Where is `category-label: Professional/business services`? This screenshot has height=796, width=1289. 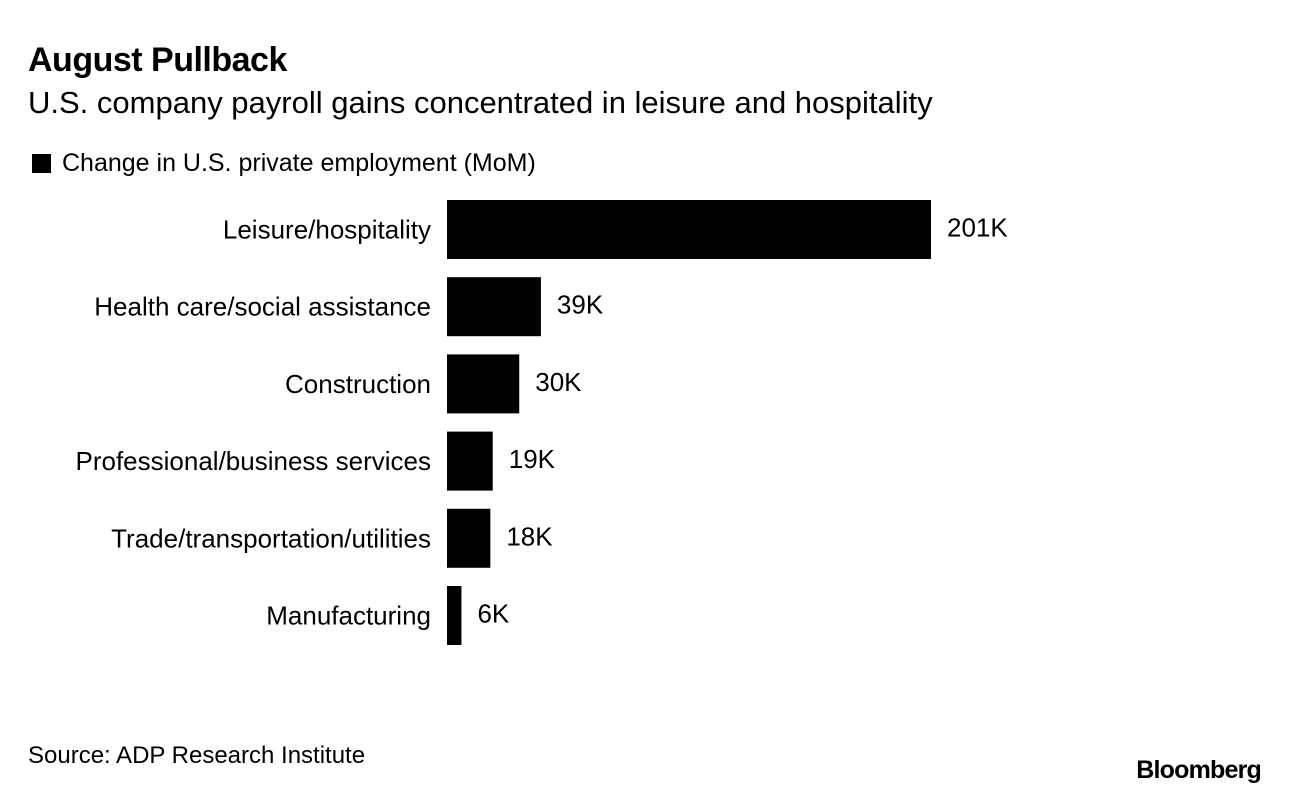 category-label: Professional/business services is located at coordinates (254, 461).